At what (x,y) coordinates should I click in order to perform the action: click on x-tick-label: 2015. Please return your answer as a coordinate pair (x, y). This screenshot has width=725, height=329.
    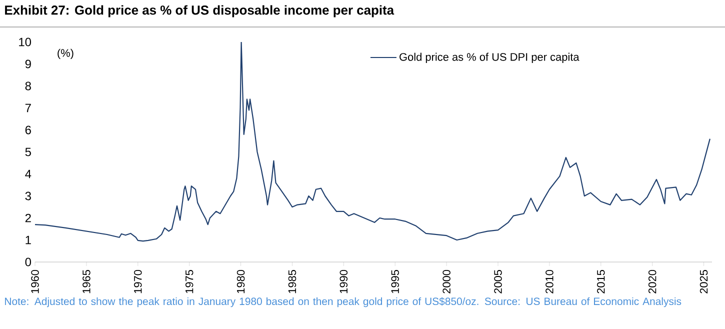
    Looking at the image, I should click on (601, 282).